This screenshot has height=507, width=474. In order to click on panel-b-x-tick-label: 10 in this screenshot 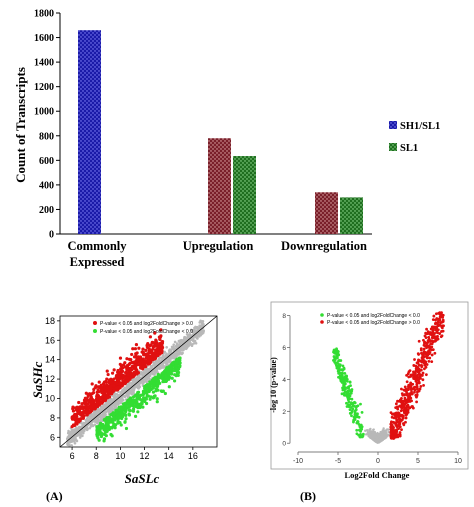, I will do `click(458, 461)`.